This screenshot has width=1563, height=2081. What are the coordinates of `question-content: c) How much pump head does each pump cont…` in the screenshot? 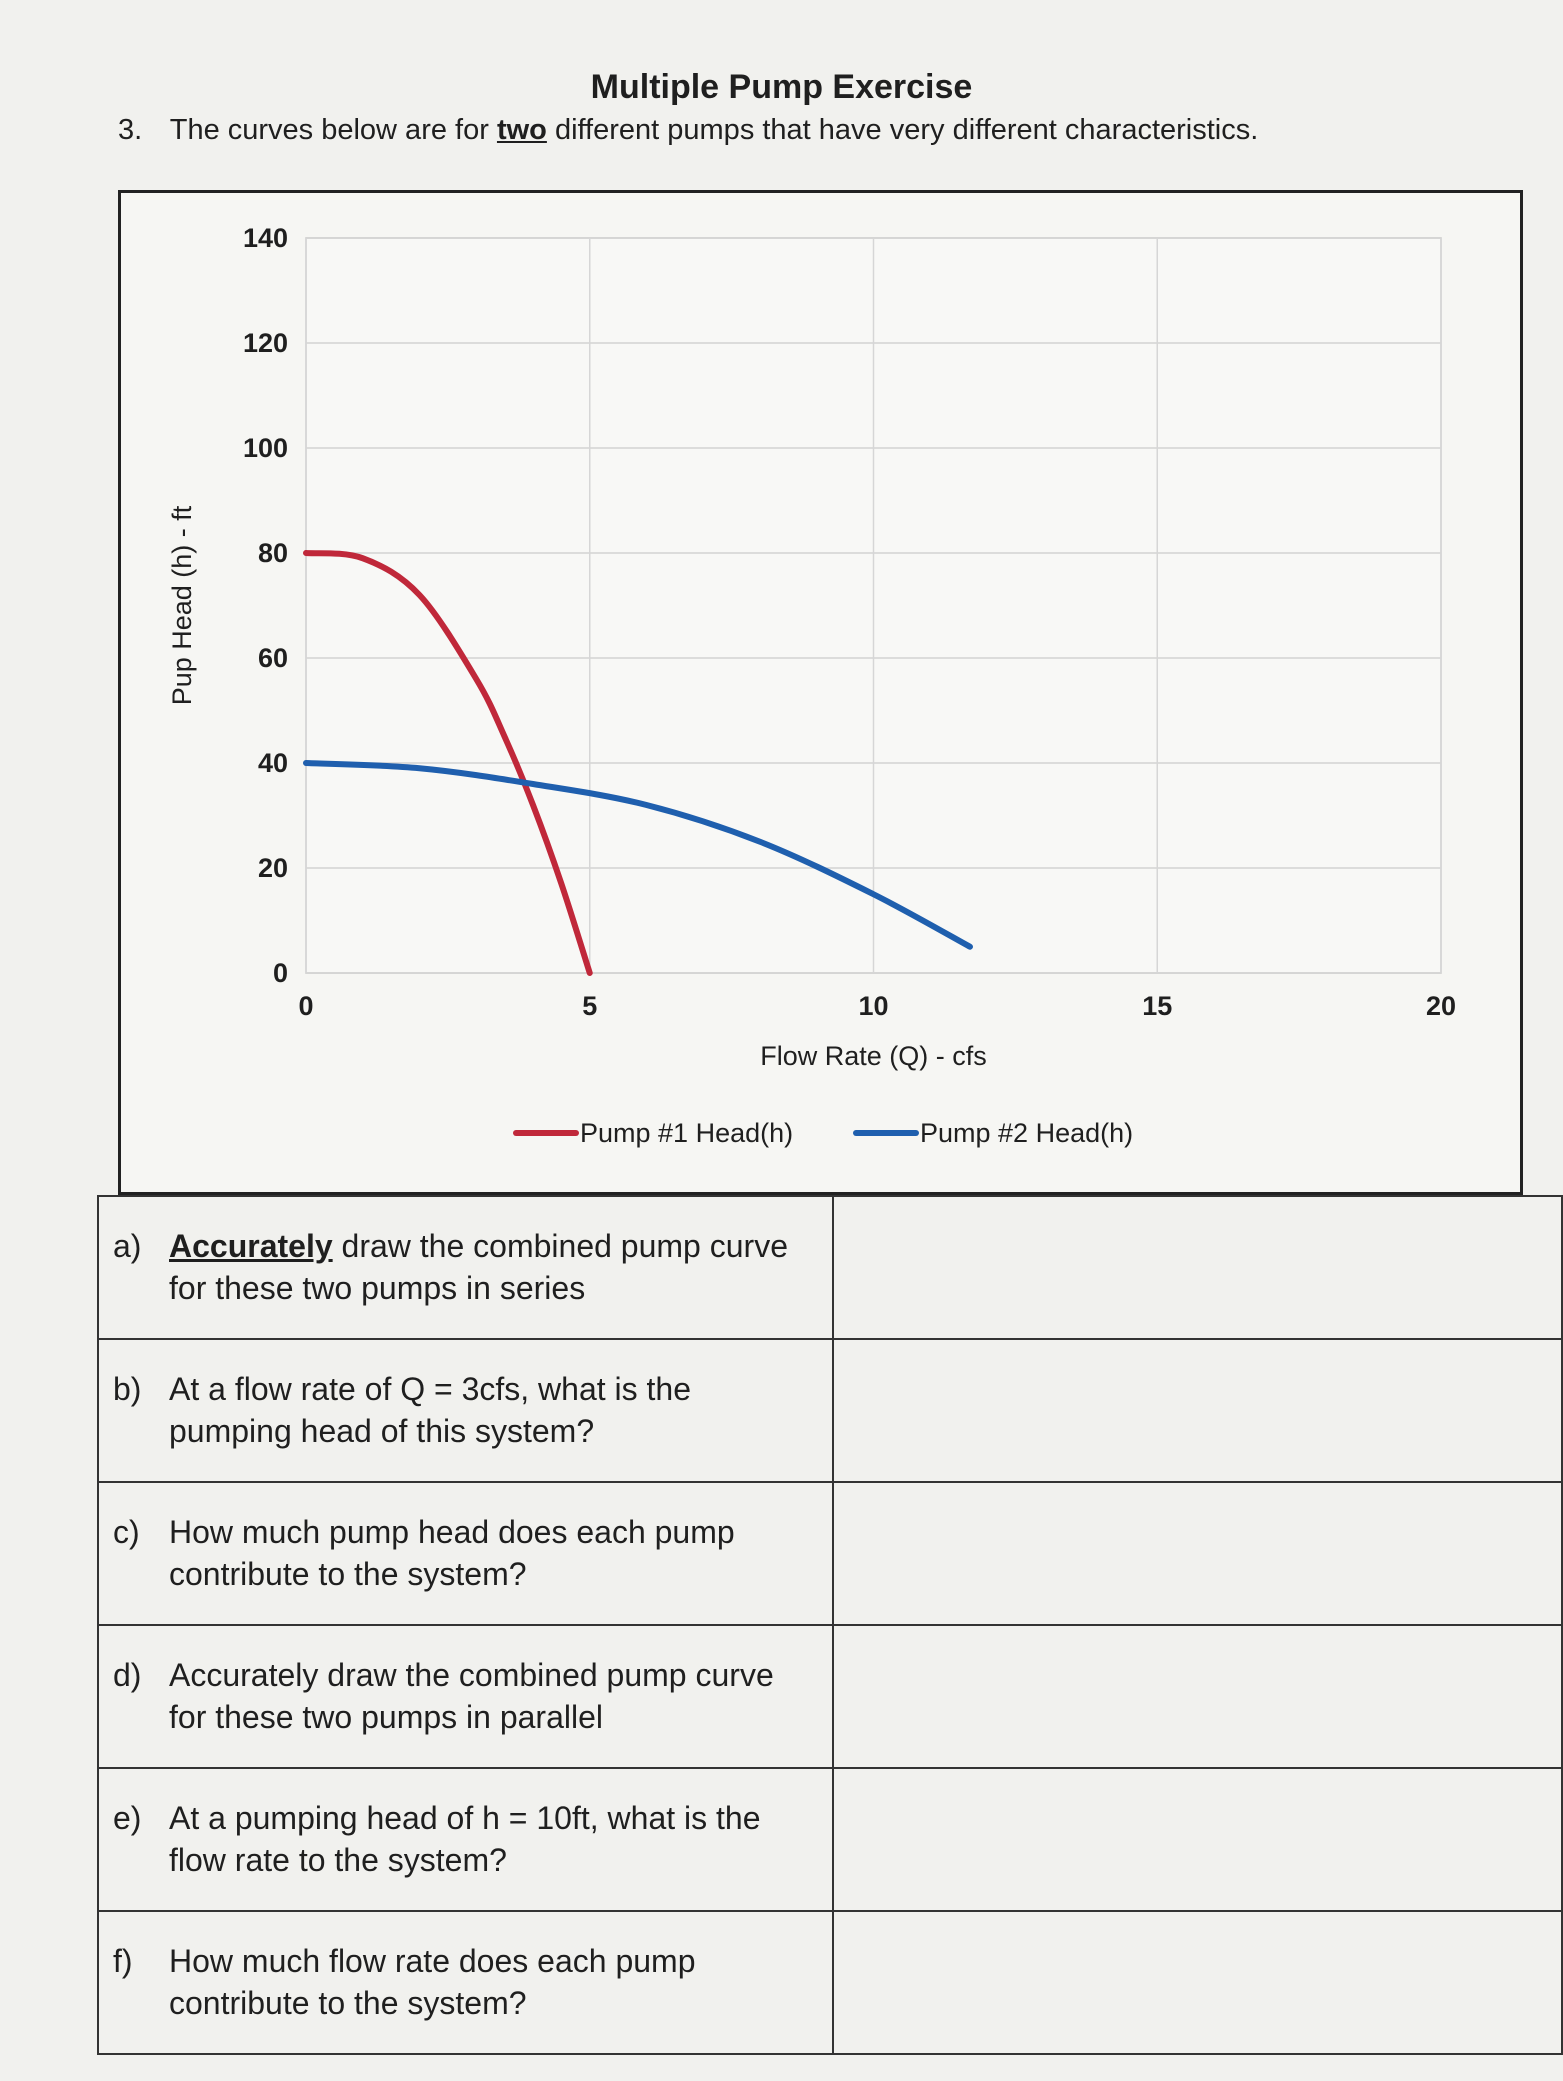 It's located at (465, 1553).